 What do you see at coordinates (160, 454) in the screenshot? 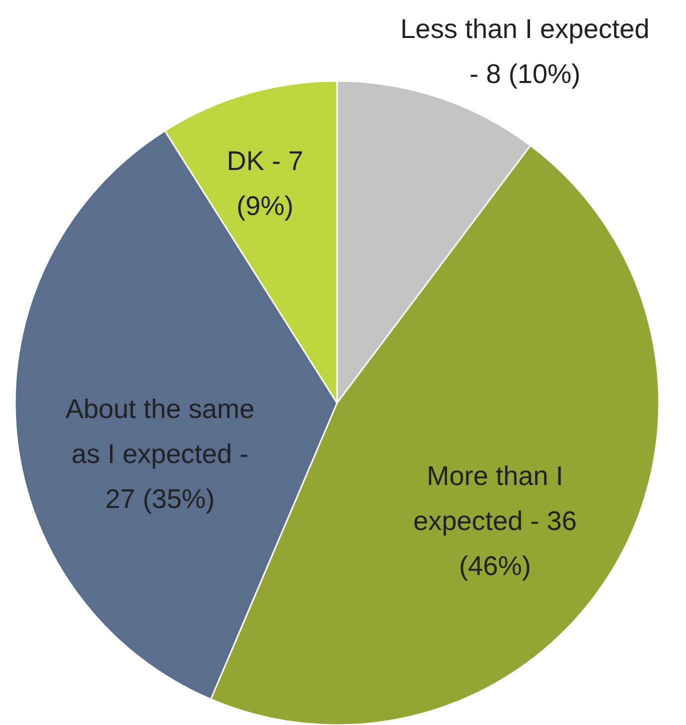
I see `slice-label: About the same as I expected - 27 (35%)` at bounding box center [160, 454].